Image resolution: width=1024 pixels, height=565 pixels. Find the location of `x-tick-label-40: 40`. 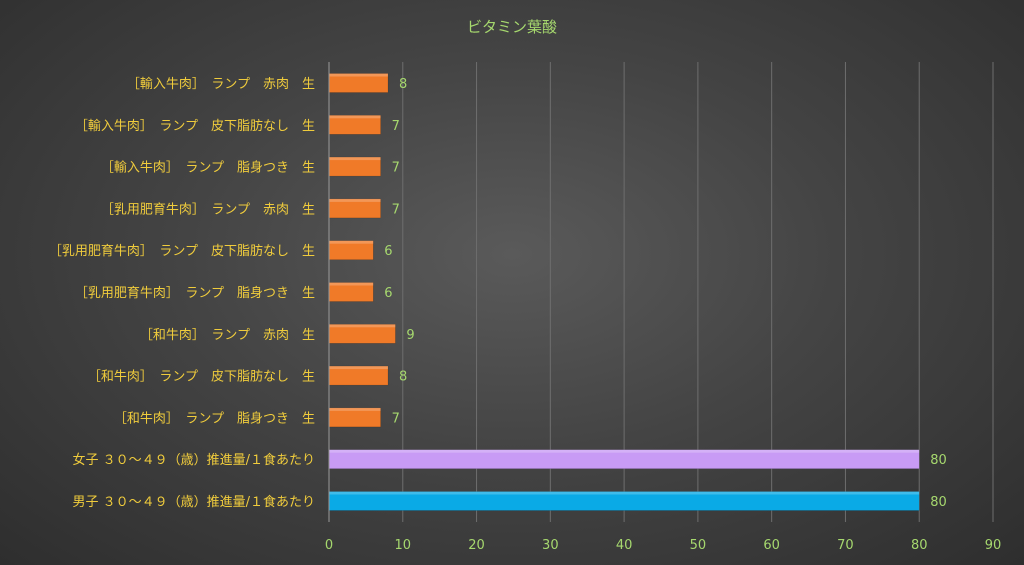

x-tick-label-40: 40 is located at coordinates (624, 545).